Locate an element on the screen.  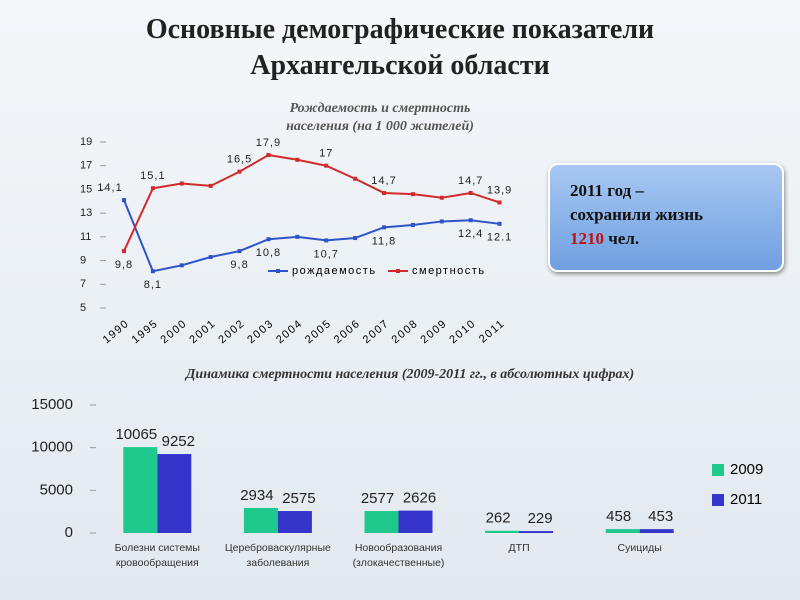
x-tick-label: 2004 is located at coordinates (289, 331).